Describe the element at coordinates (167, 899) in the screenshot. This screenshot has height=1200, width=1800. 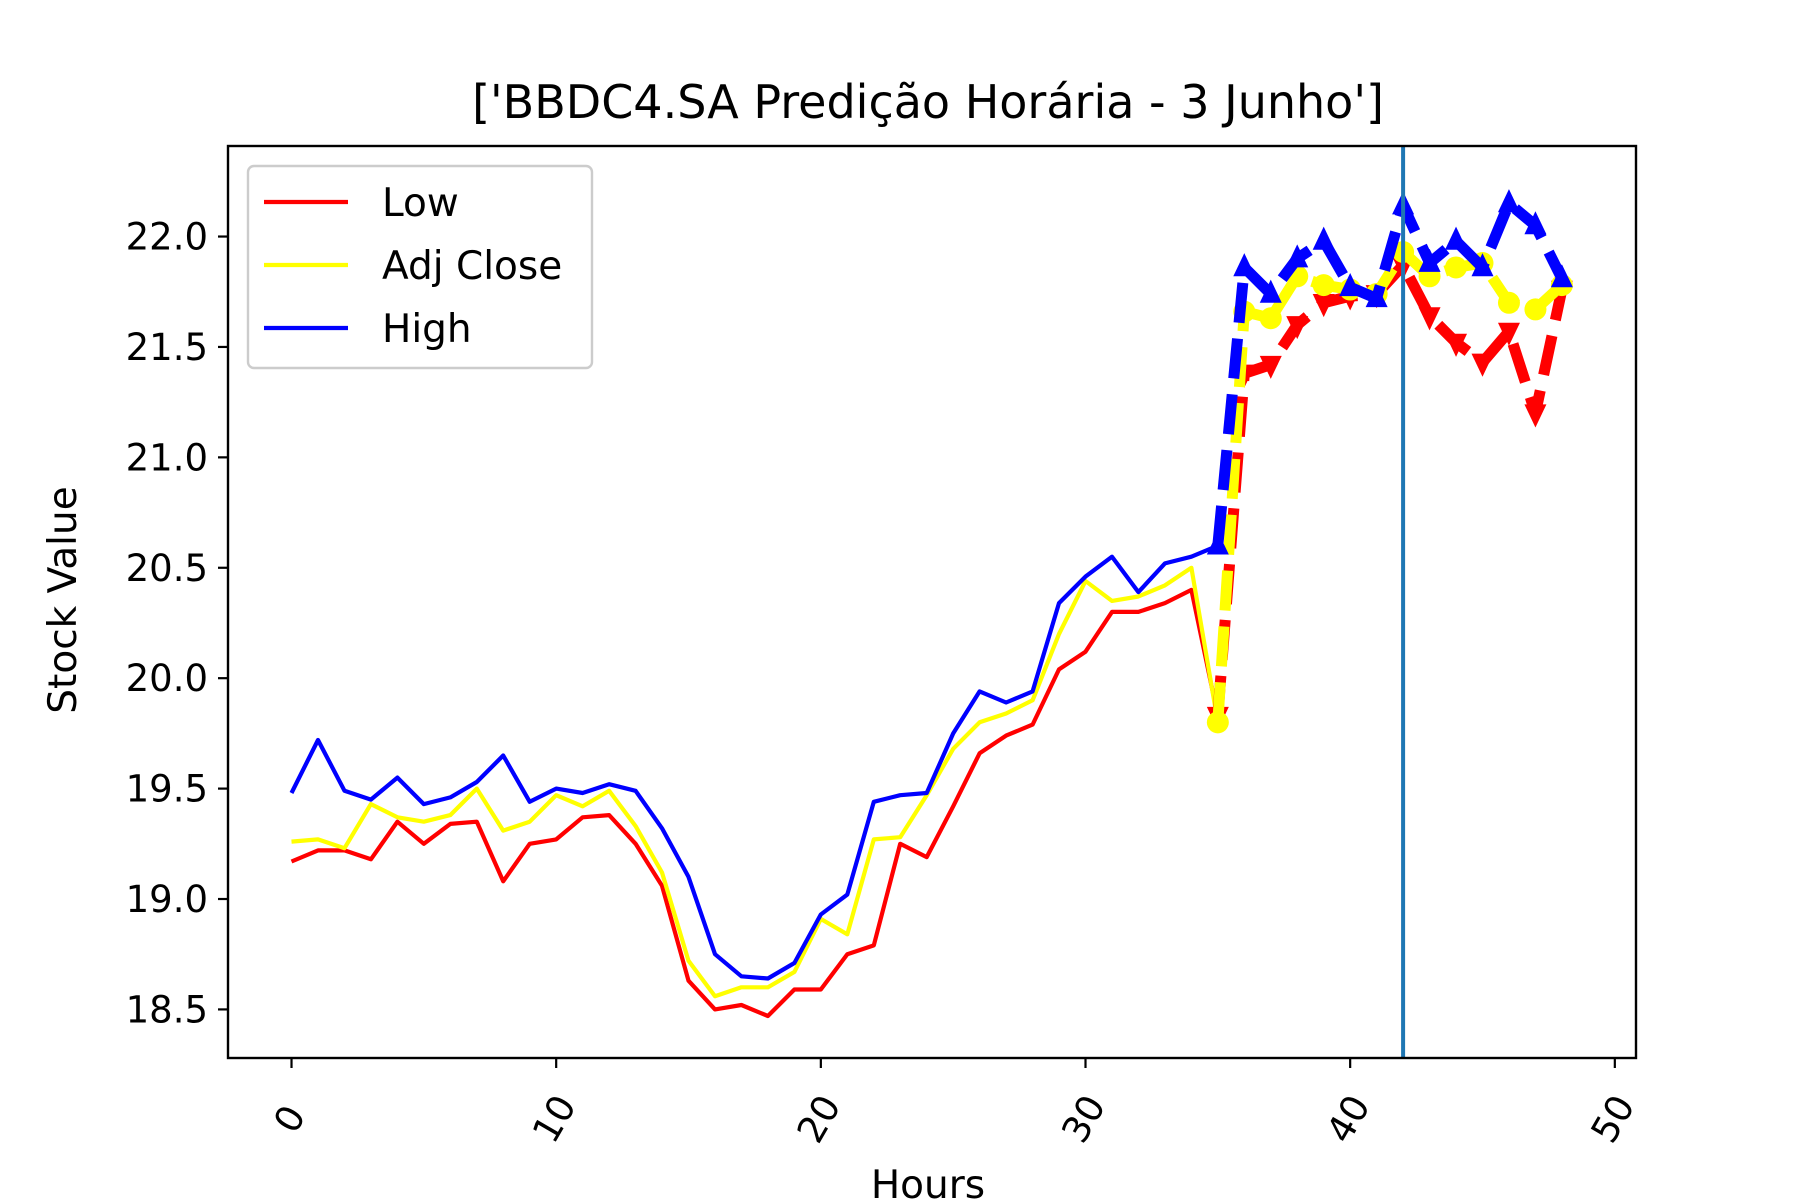
I see `y-tick-label: 19.0` at that location.